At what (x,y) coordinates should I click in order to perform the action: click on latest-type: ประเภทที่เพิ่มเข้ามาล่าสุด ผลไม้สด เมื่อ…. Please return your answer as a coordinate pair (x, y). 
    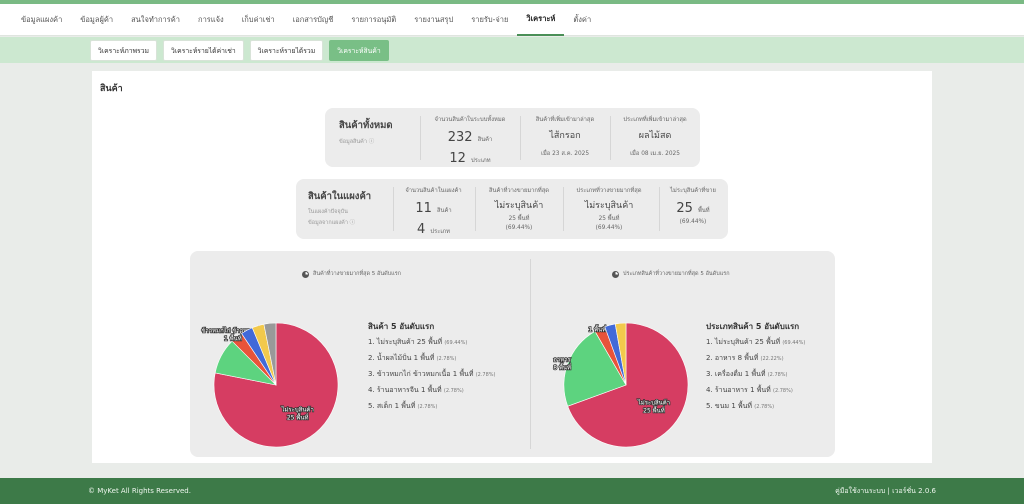
    Looking at the image, I should click on (655, 137).